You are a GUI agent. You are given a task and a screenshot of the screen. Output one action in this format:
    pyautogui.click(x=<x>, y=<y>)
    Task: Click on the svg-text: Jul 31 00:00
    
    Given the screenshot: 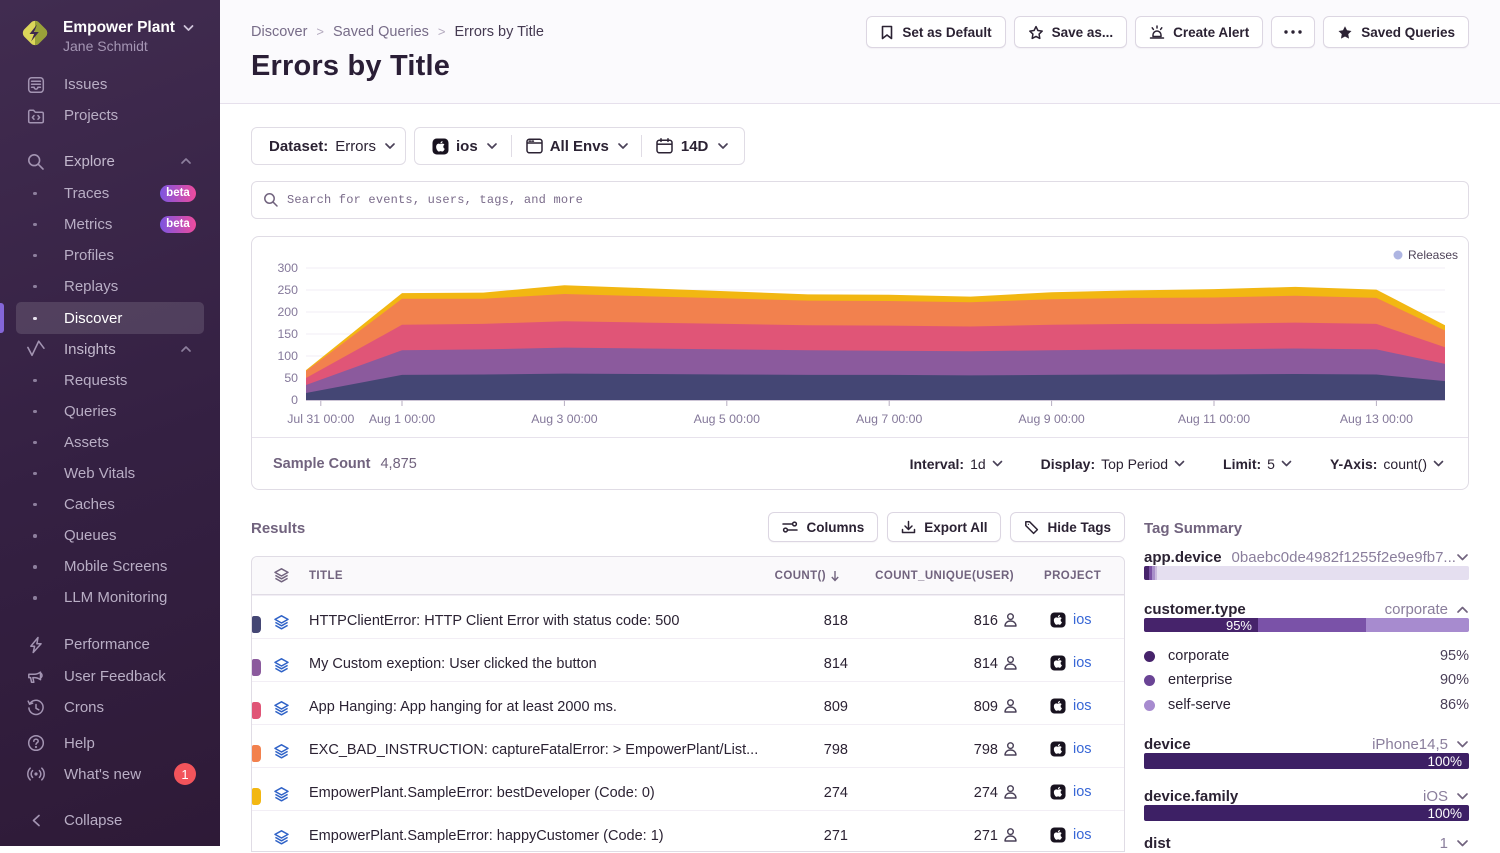 What is the action you would take?
    pyautogui.click(x=320, y=419)
    